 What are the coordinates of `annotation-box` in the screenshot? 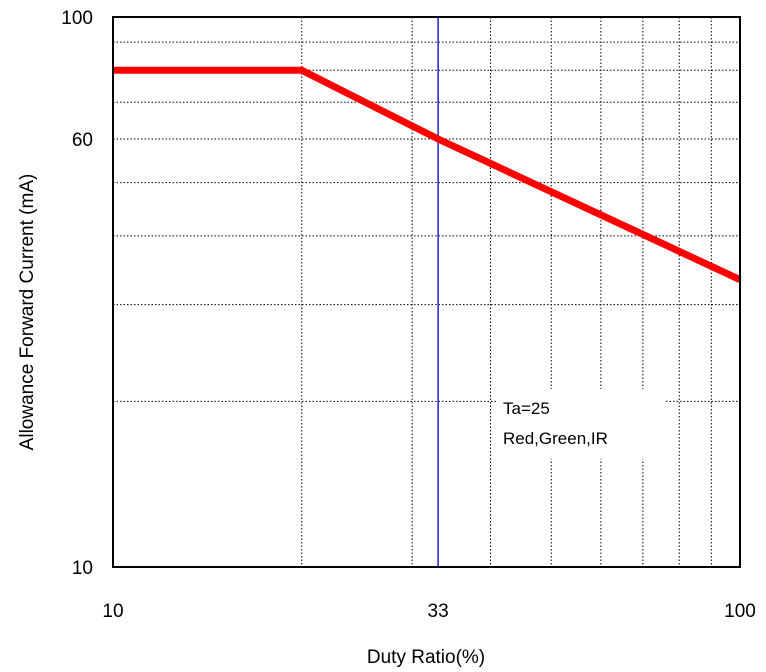 It's located at (581, 424).